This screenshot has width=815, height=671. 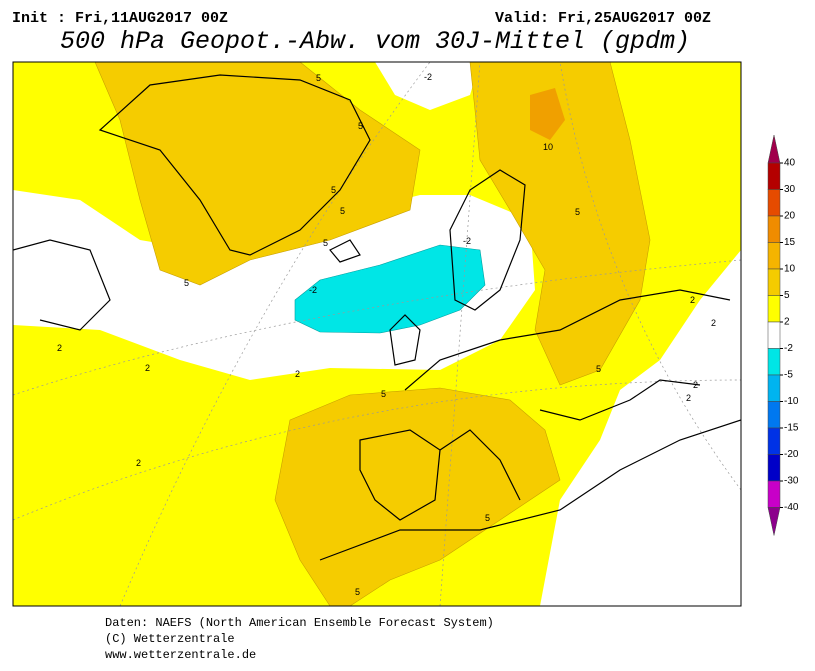 What do you see at coordinates (790, 216) in the screenshot?
I see `colorbar-label: 20` at bounding box center [790, 216].